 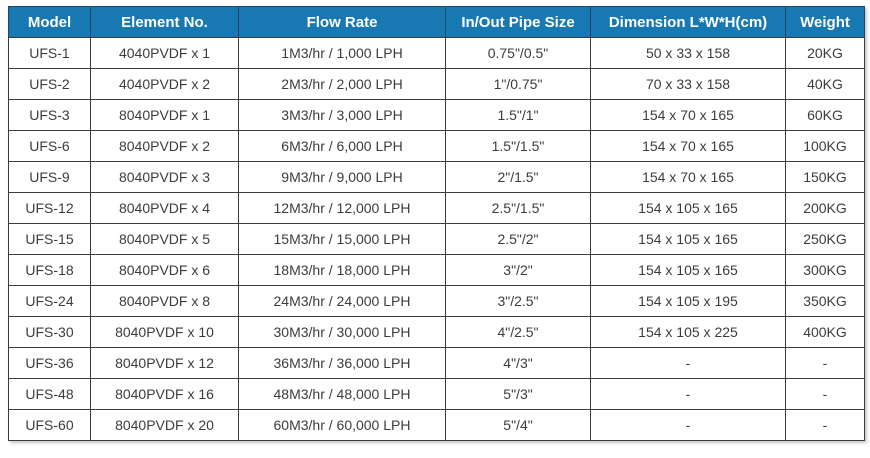 I want to click on cell-pipe-size: 4"/3", so click(x=518, y=363).